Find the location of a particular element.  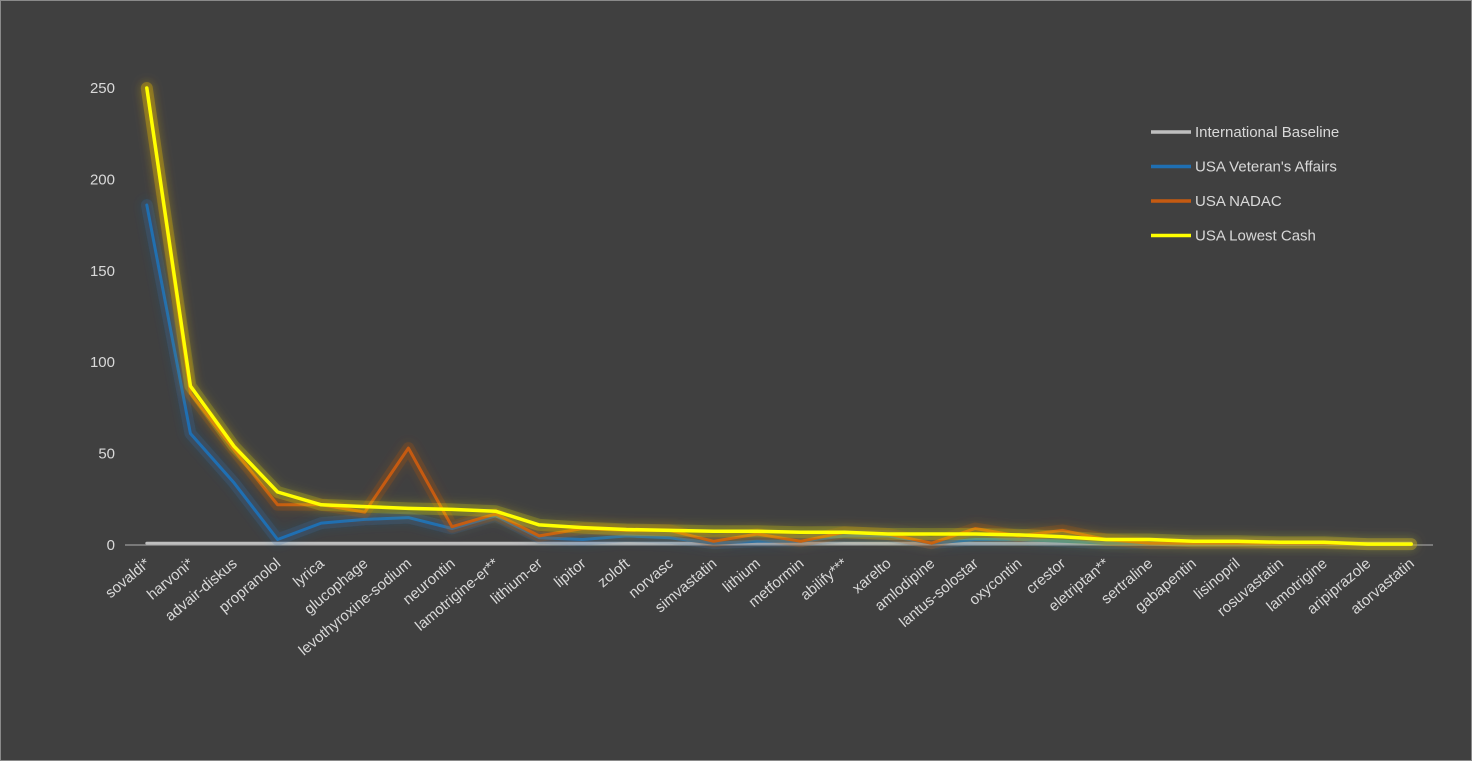

x-tick-label: sovaldi* is located at coordinates (127, 578).